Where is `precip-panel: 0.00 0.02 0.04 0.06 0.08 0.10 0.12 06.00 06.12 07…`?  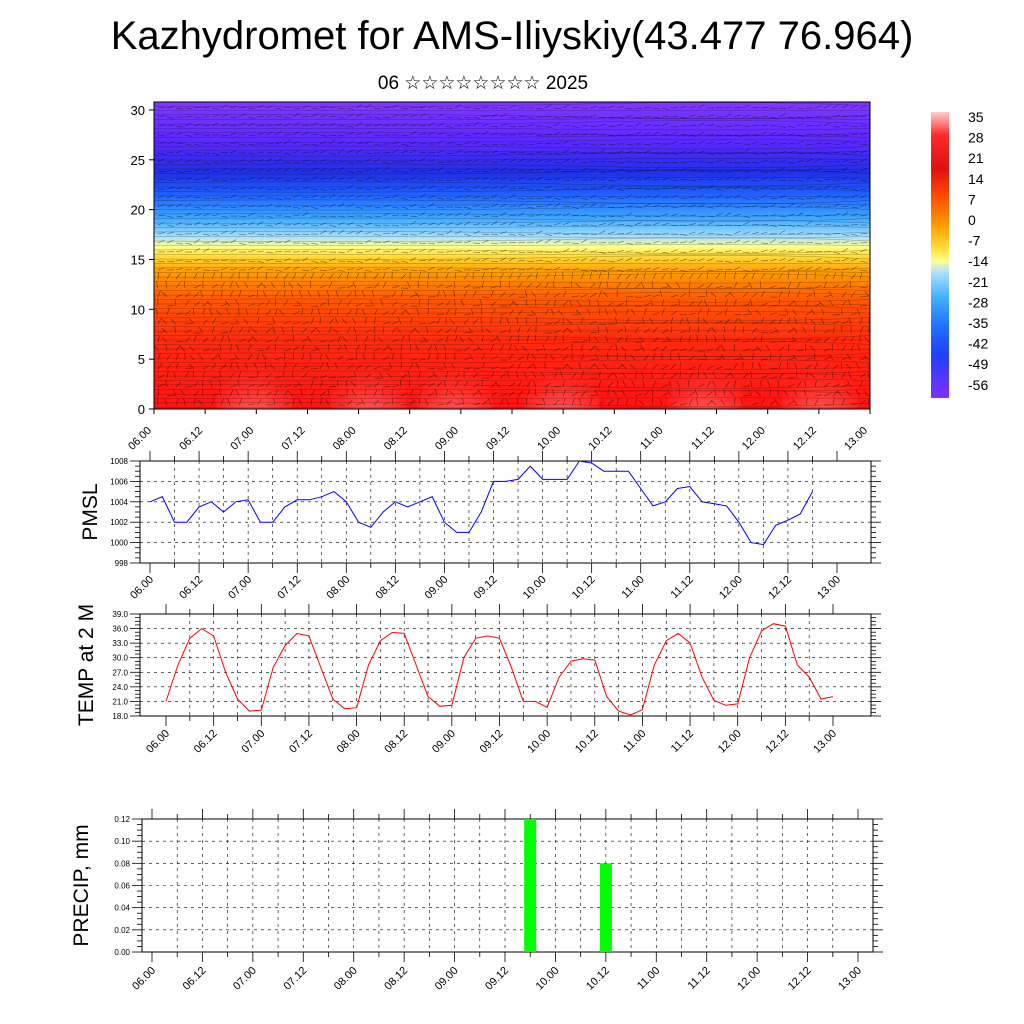
precip-panel: 0.00 0.02 0.04 0.06 0.08 0.10 0.12 06.00 06.12 07… is located at coordinates (476, 901).